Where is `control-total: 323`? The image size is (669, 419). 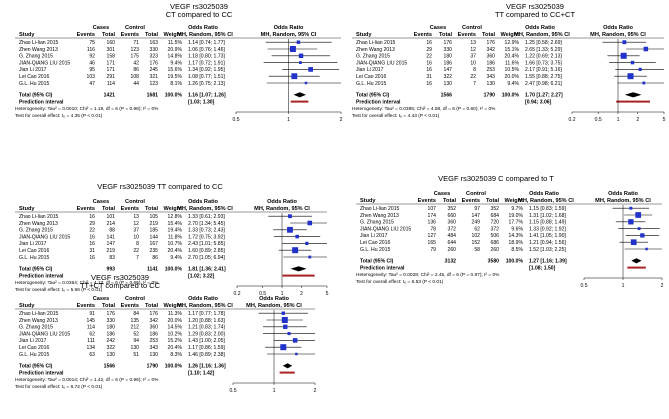 control-total: 323 is located at coordinates (154, 57).